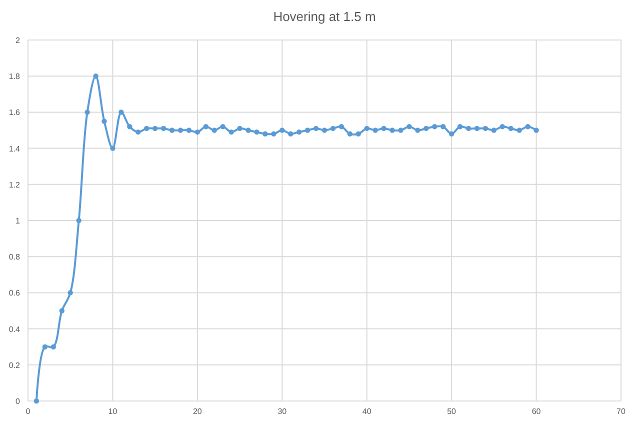  I want to click on x-tick-label: 0, so click(28, 411).